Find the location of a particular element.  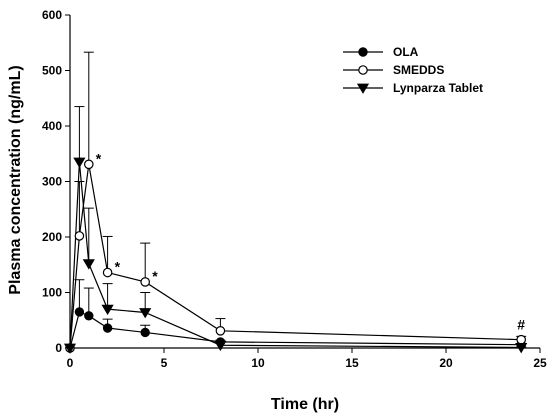

y-tick-label: 500 is located at coordinates (52, 71).